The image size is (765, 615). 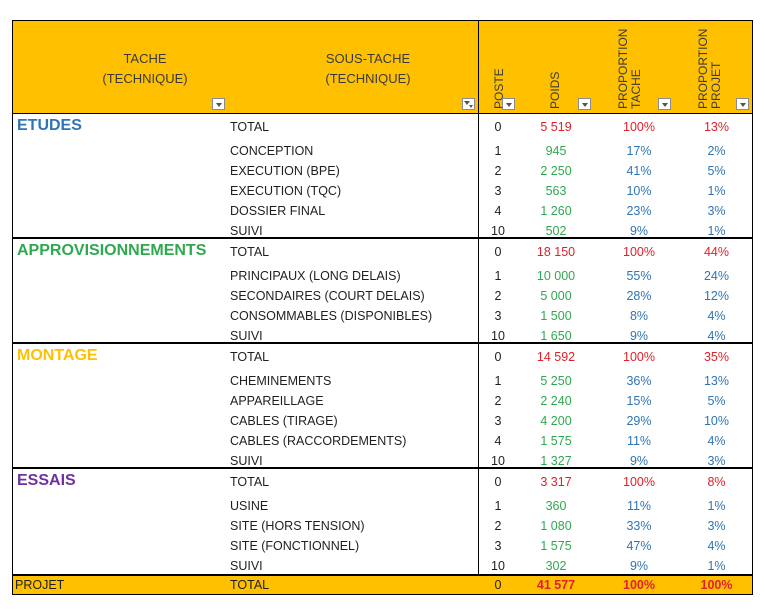 I want to click on footer-poids: 41 577, so click(x=556, y=585).